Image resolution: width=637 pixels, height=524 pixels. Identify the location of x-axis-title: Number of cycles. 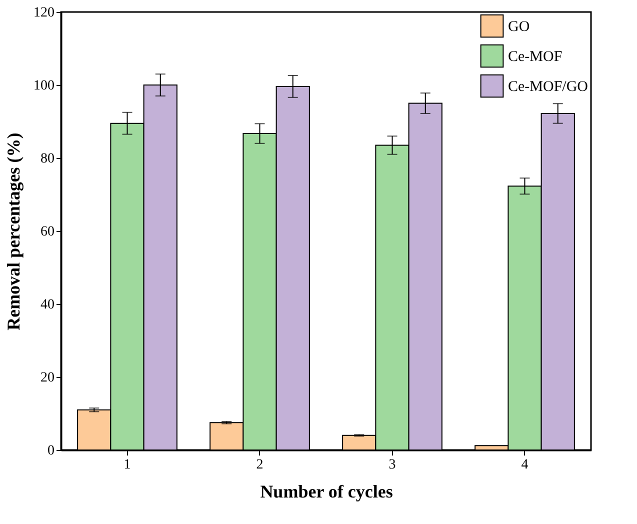
(326, 492).